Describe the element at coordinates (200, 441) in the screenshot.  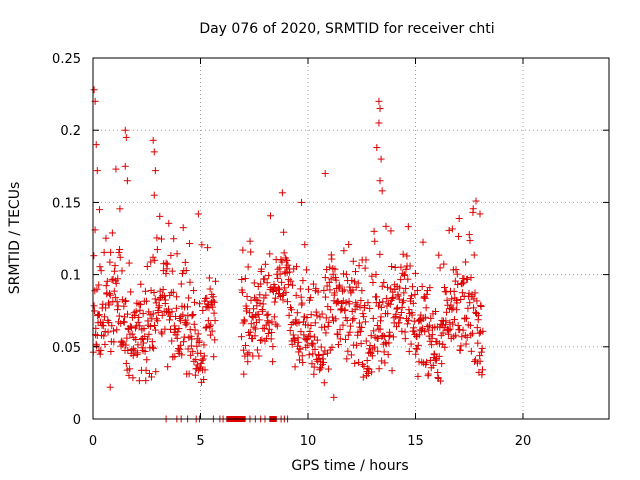
I see `x-tick-label: 5` at that location.